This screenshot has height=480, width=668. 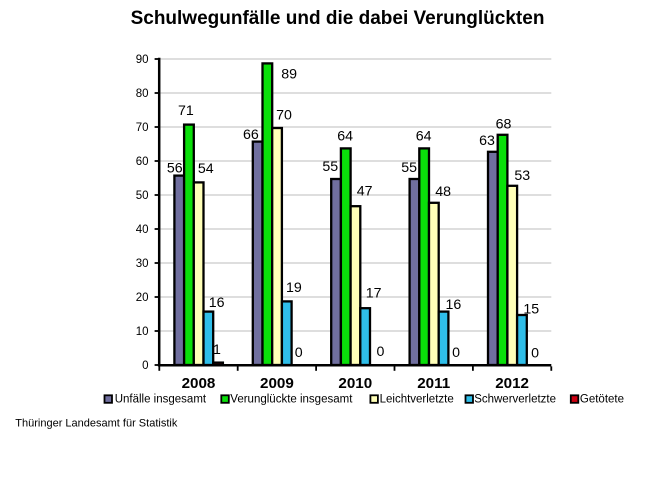 I want to click on svg-text: 63, so click(x=487, y=141).